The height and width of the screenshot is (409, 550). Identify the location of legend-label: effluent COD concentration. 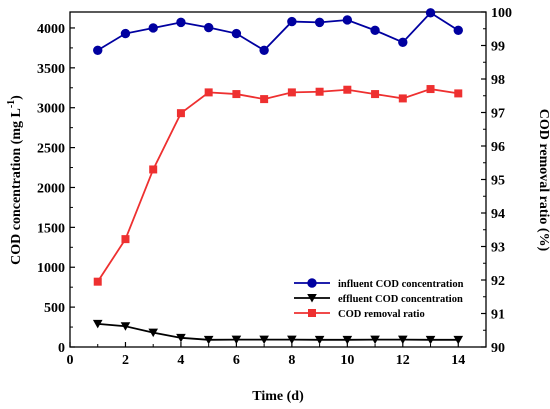
(400, 299).